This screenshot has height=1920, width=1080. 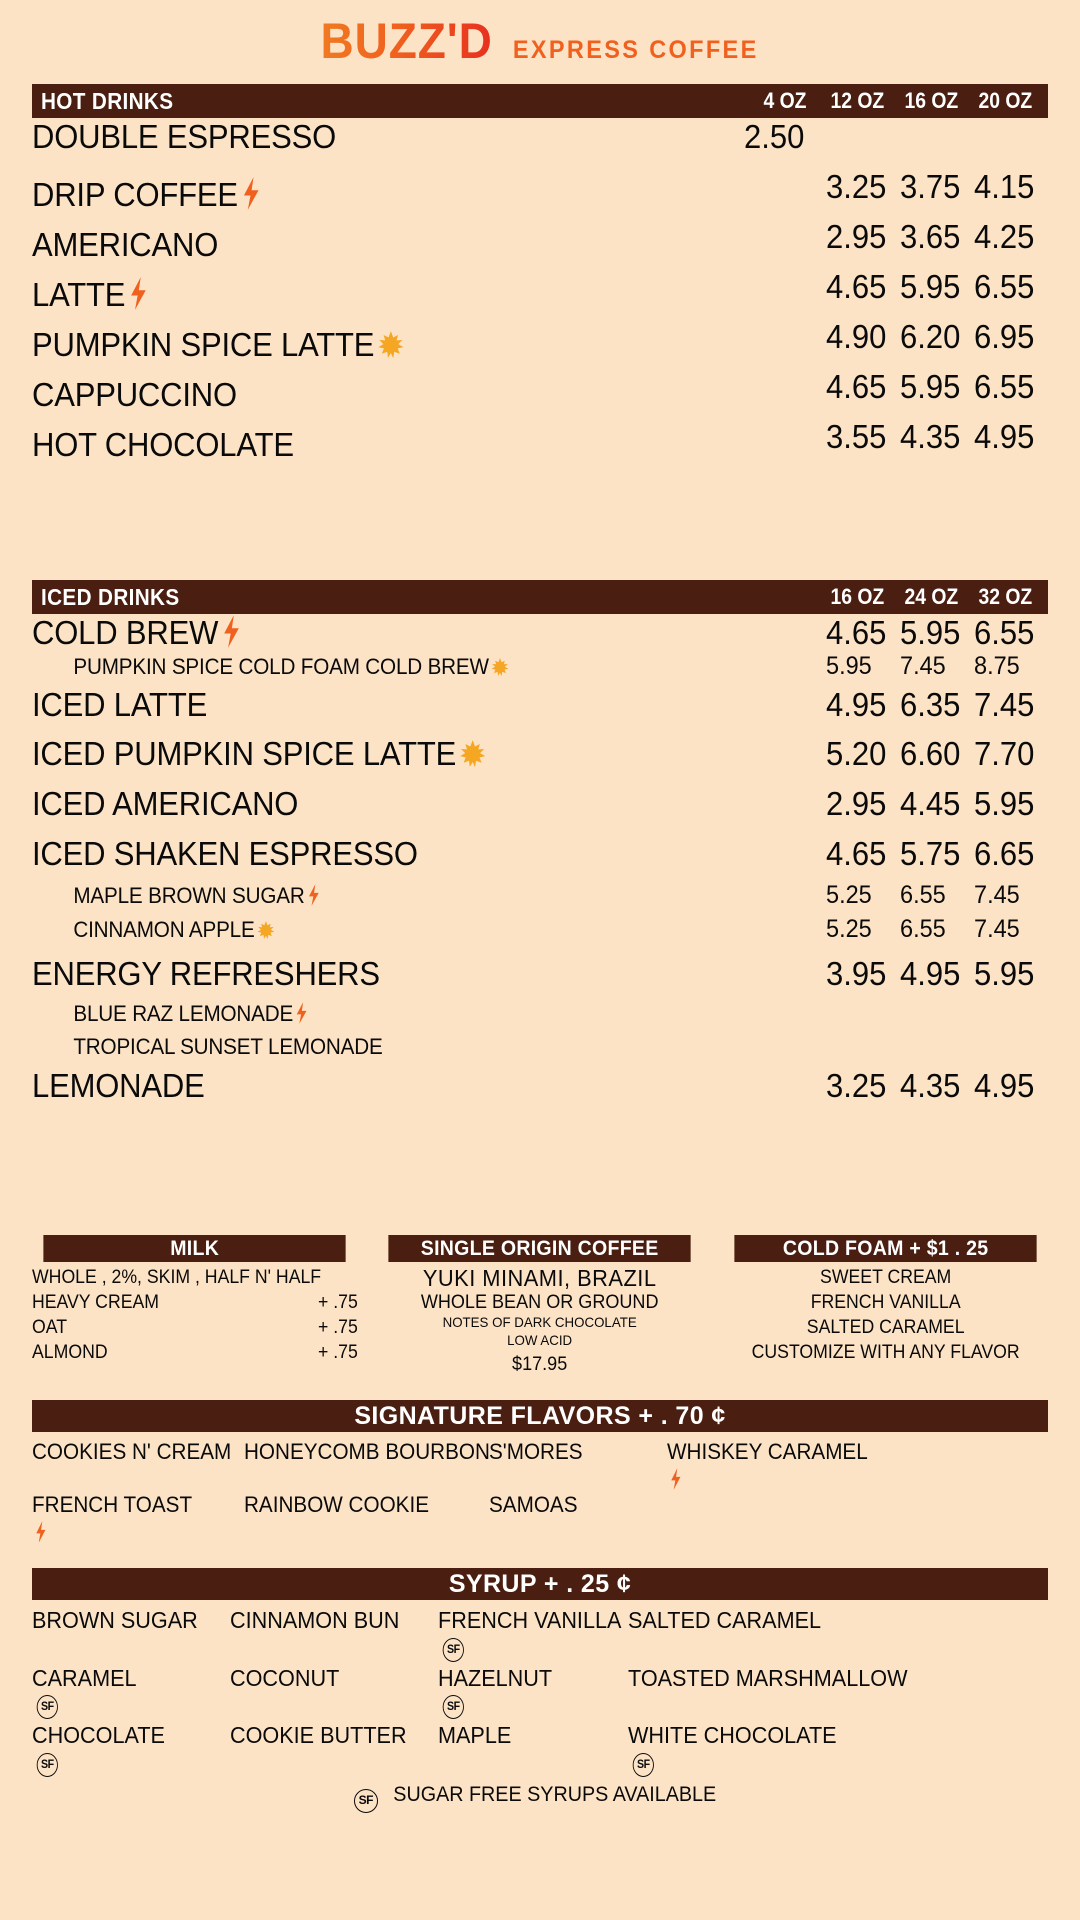 I want to click on milk-base-options: WHOLE , 2%, SKIM , HALF N' HALF, so click(x=177, y=1277).